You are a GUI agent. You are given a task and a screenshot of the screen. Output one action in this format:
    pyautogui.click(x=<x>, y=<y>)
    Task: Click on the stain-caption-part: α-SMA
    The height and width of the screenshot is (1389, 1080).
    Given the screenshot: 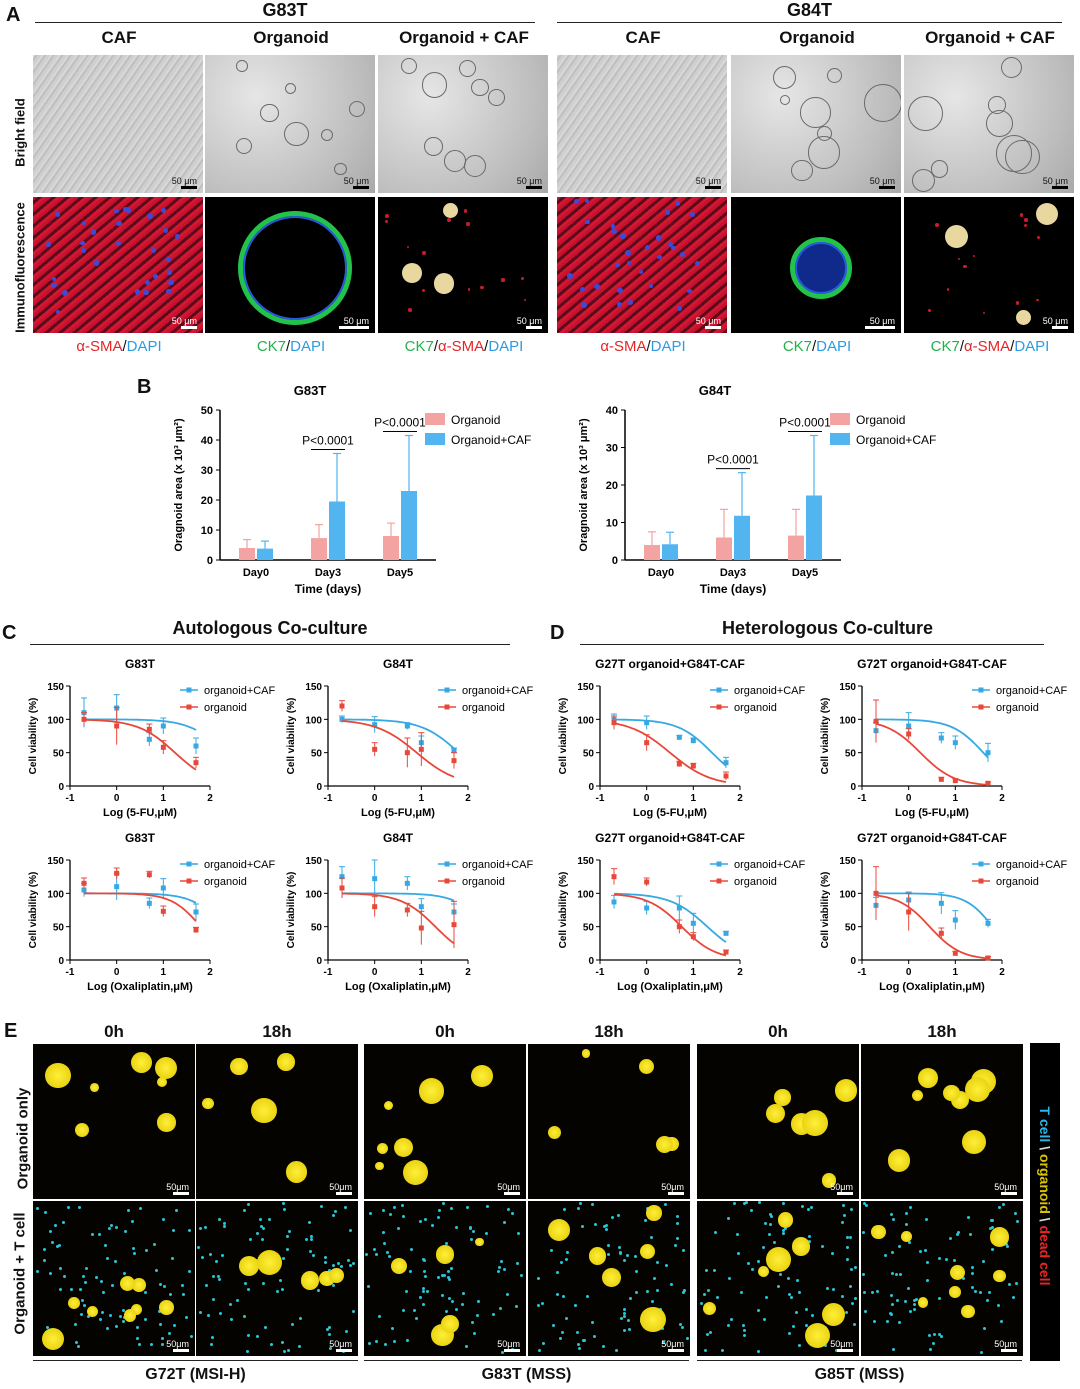 What is the action you would take?
    pyautogui.click(x=623, y=346)
    